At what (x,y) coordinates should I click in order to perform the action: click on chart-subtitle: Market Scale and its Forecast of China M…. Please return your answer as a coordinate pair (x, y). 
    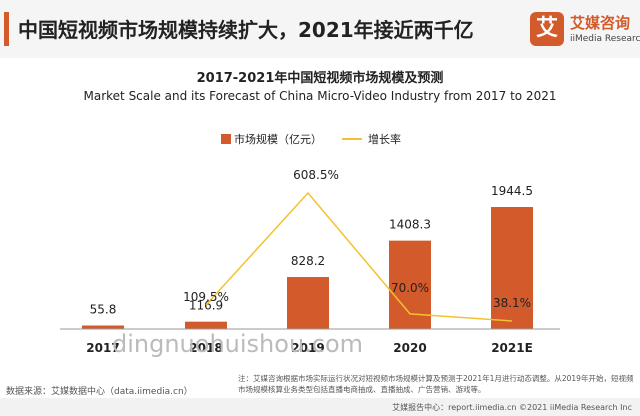
    Looking at the image, I should click on (320, 96).